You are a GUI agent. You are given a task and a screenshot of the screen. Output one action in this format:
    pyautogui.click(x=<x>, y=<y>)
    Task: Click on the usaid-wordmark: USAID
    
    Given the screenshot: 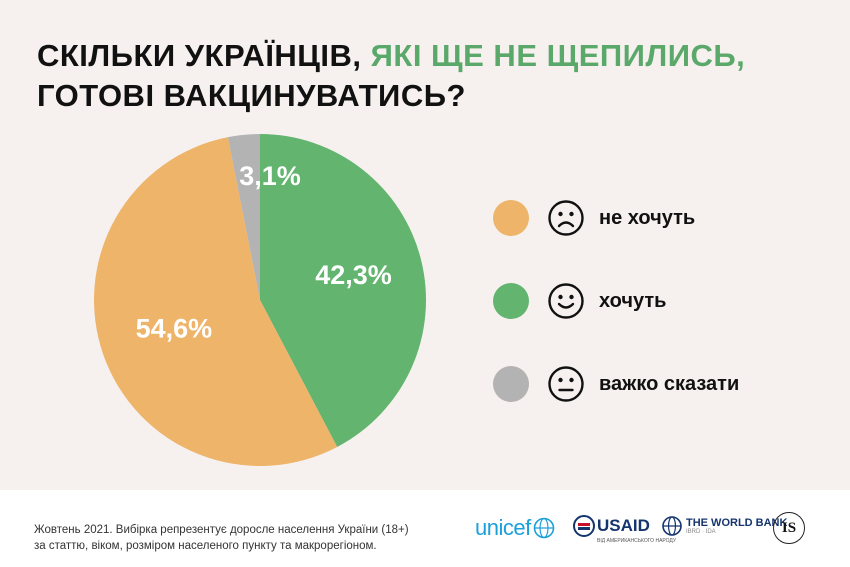 What is the action you would take?
    pyautogui.click(x=623, y=525)
    